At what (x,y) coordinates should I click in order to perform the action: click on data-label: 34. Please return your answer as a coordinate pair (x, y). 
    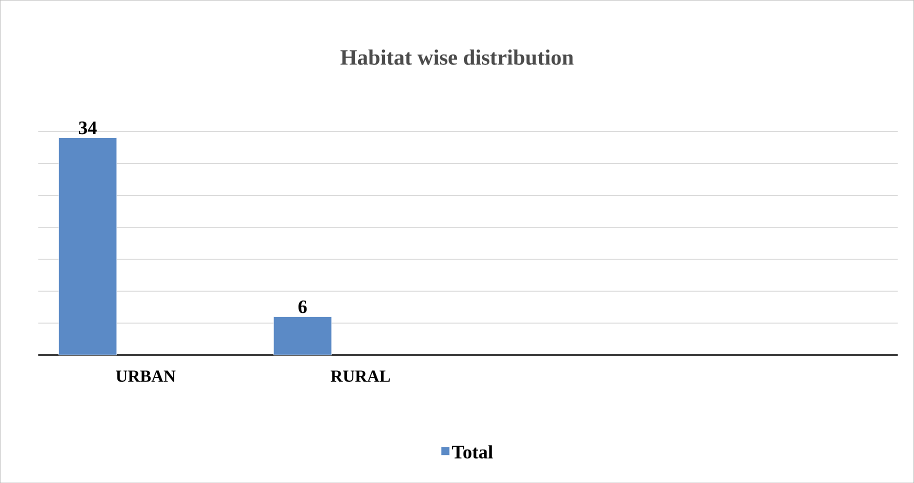
    Looking at the image, I should click on (87, 127).